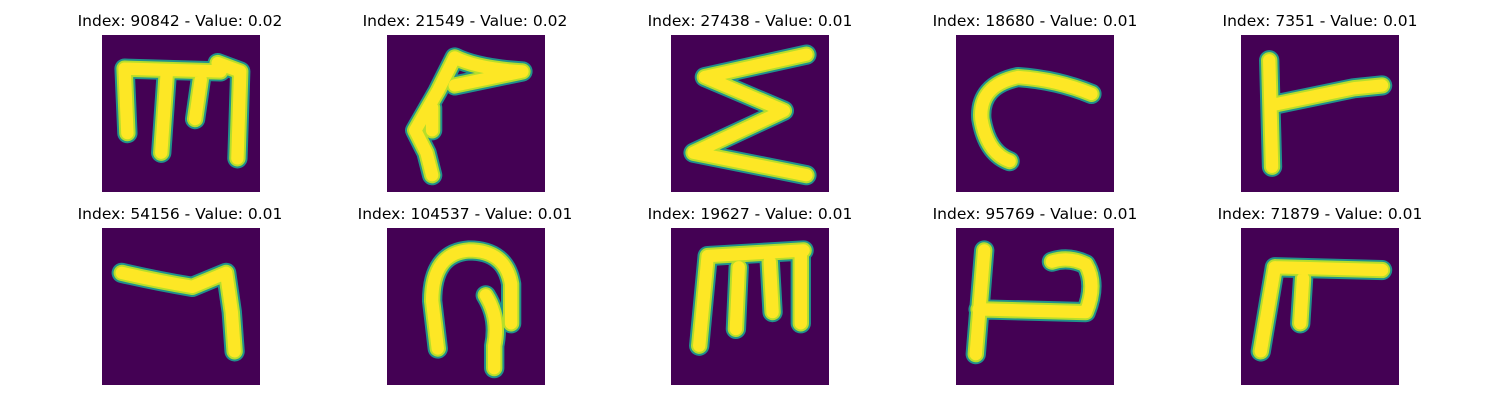  I want to click on glyph-tack-shape, so click(1320, 113).